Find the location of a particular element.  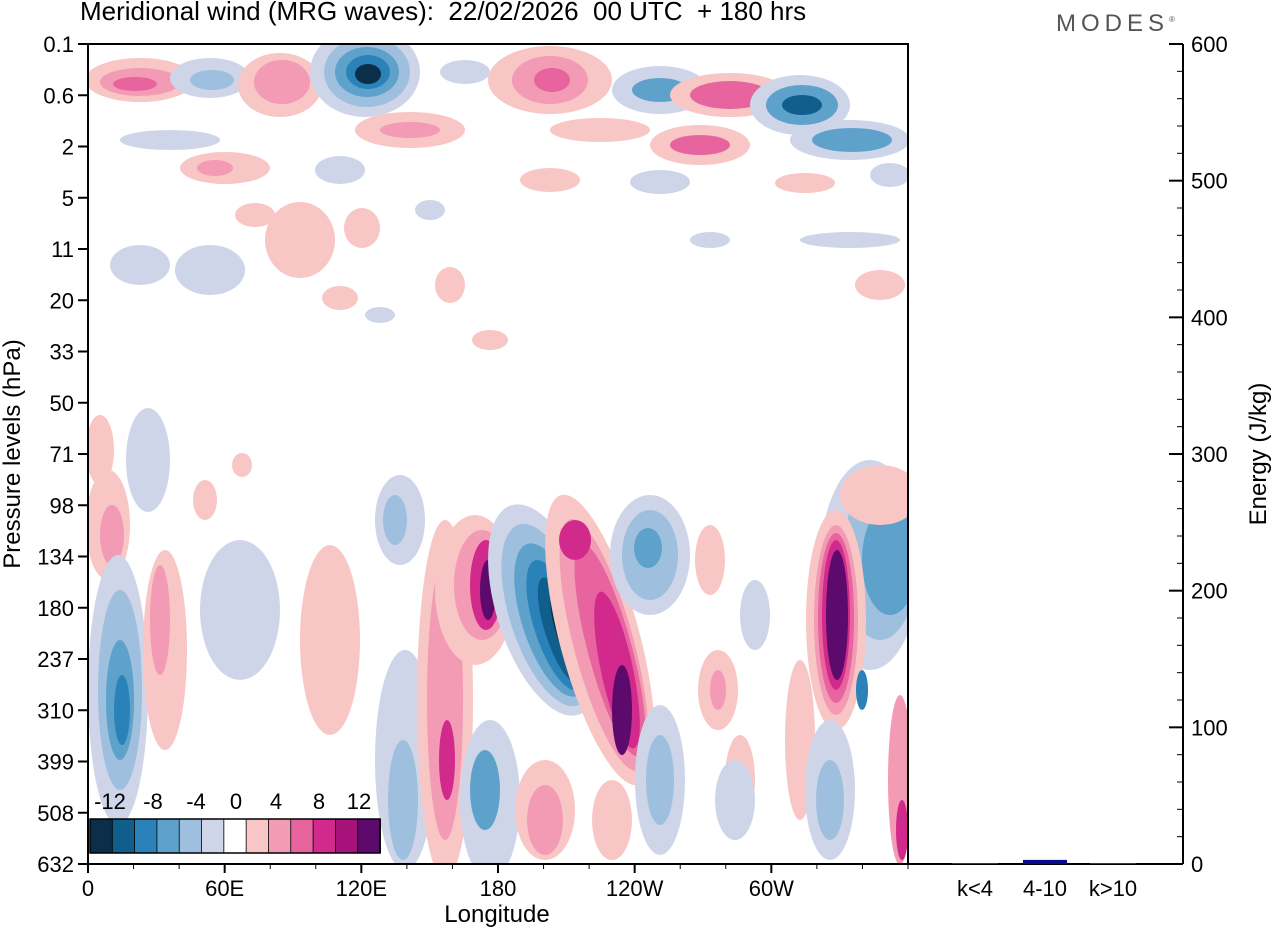

y-tick-label: 2 is located at coordinates (68, 147).